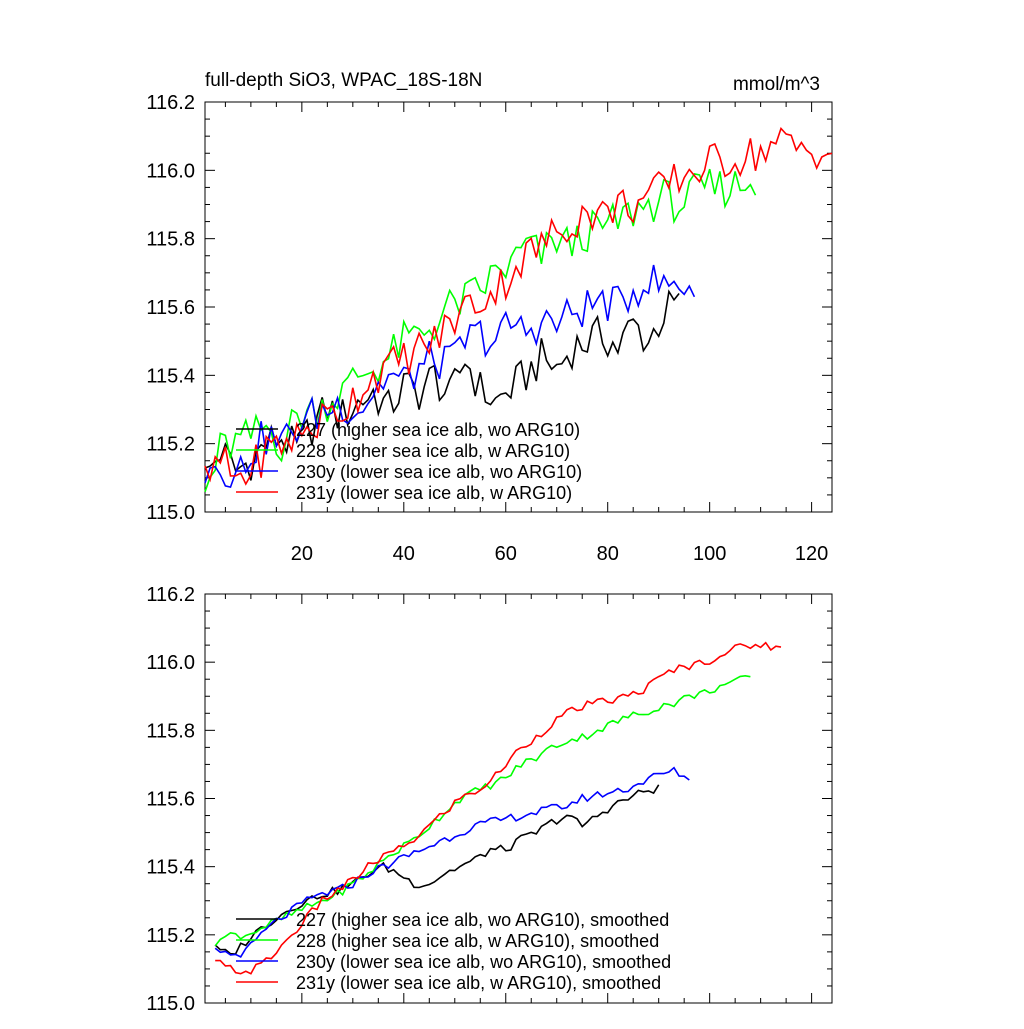 The image size is (1024, 1029). I want to click on x-tick-label: 20, so click(302, 554).